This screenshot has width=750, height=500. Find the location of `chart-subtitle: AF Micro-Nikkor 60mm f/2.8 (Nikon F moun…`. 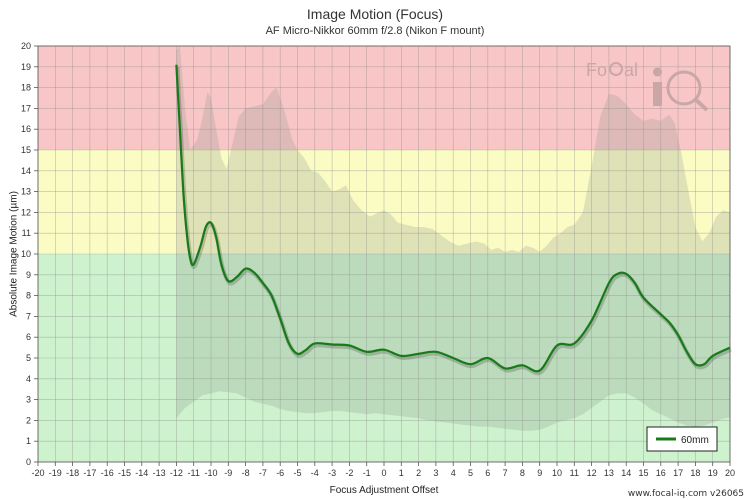

chart-subtitle: AF Micro-Nikkor 60mm f/2.8 (Nikon F moun… is located at coordinates (375, 31).